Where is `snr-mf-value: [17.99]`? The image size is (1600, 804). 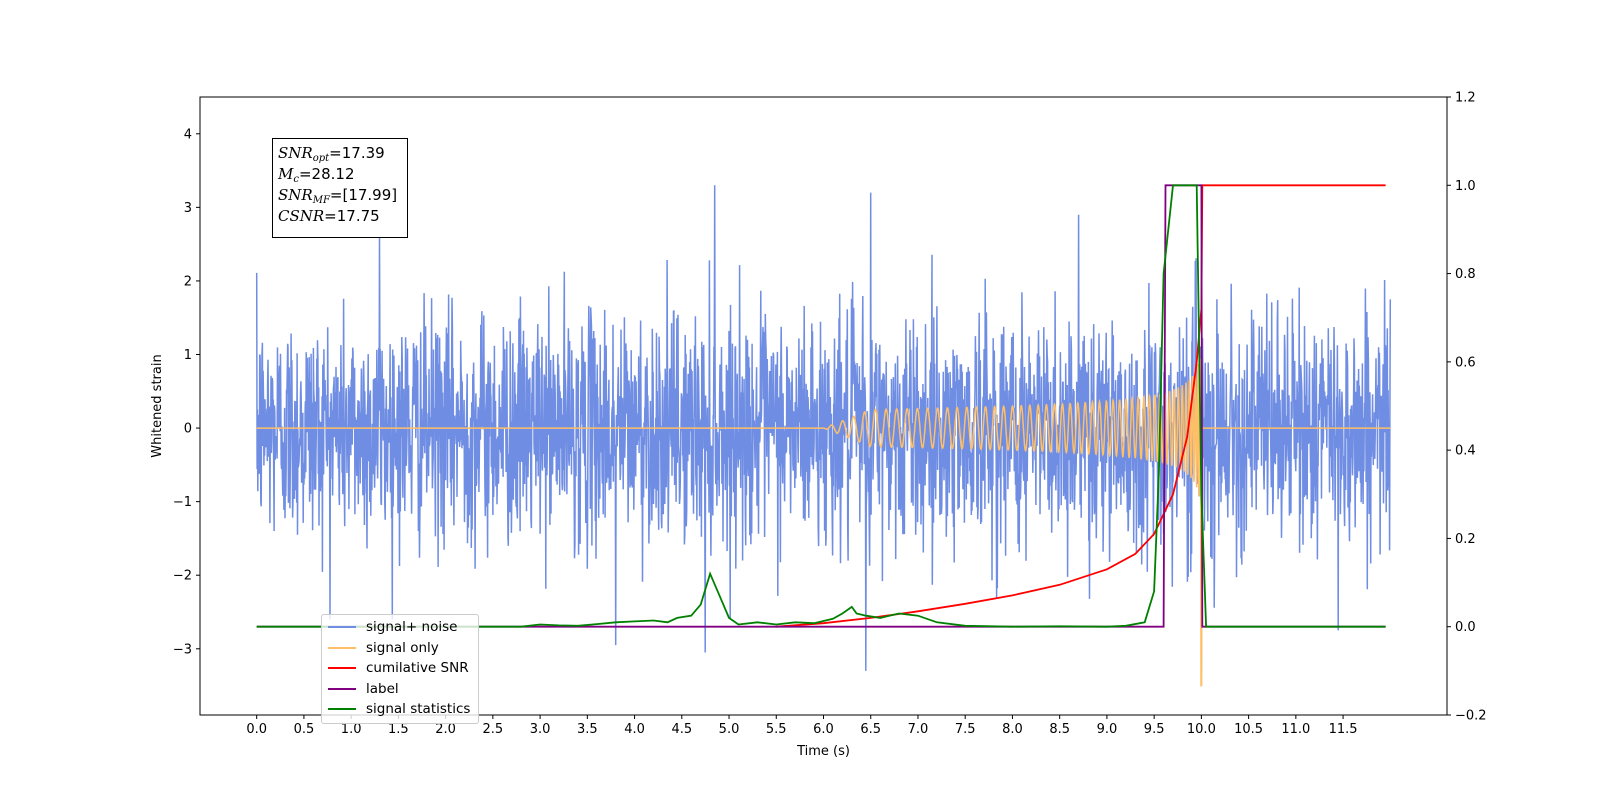
snr-mf-value: [17.99] is located at coordinates (370, 195).